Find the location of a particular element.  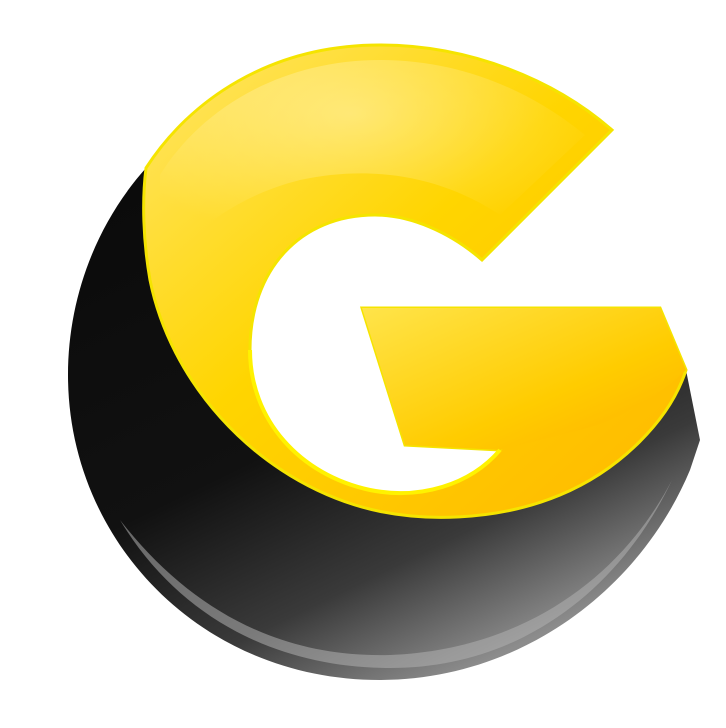

yellow-crossbar is located at coordinates (524, 379).